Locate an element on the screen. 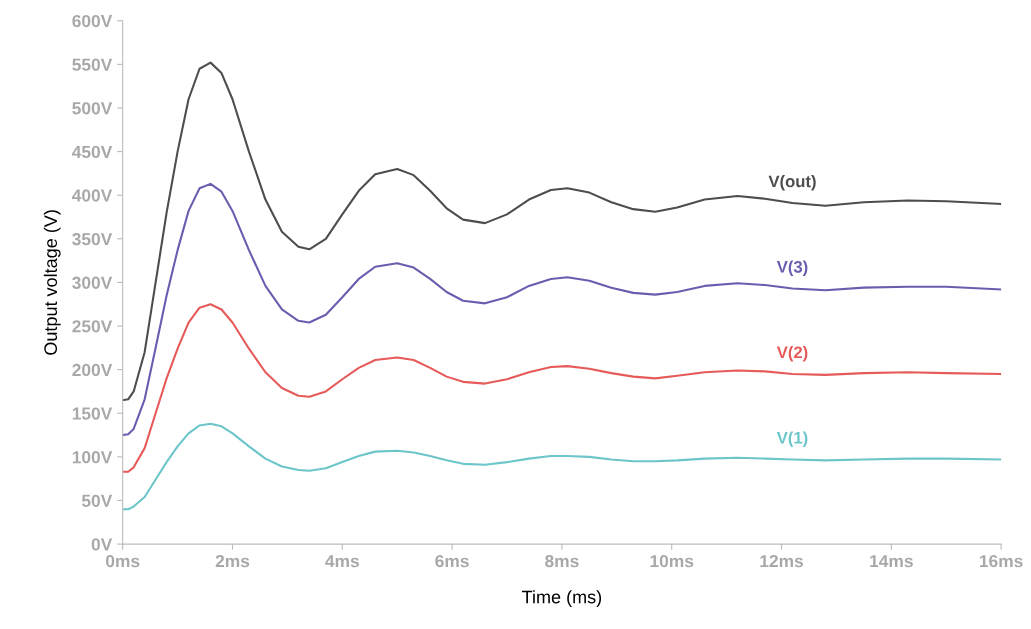 The height and width of the screenshot is (629, 1031). y-tick-label: 550V is located at coordinates (92, 64).